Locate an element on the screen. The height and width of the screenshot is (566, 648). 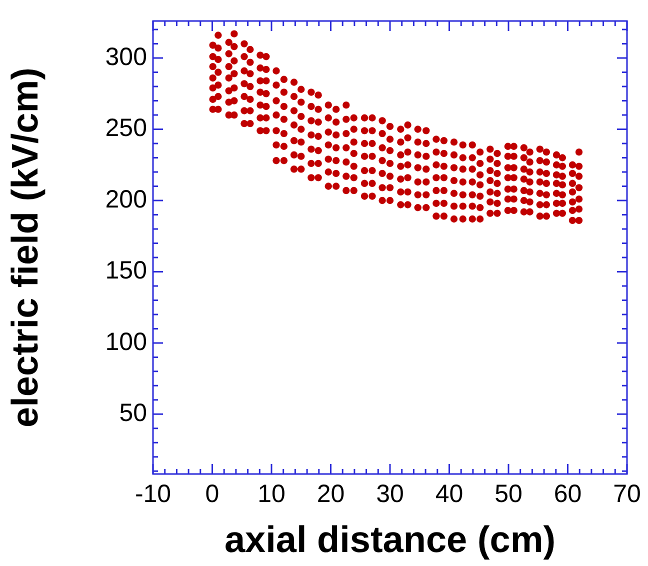
y-tick-label: 250 is located at coordinates (126, 128).